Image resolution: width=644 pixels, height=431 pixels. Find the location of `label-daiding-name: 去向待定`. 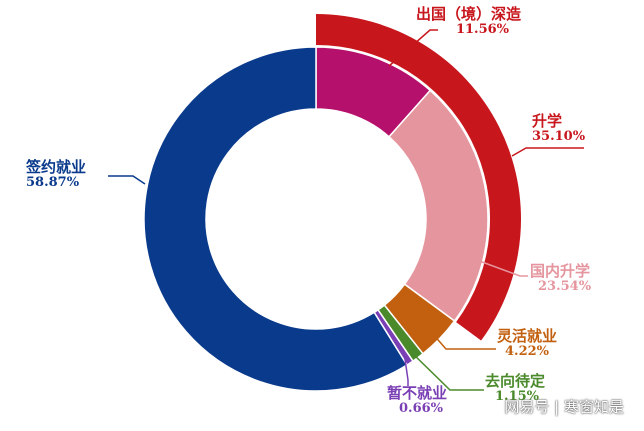

label-daiding-name: 去向待定 is located at coordinates (515, 381).